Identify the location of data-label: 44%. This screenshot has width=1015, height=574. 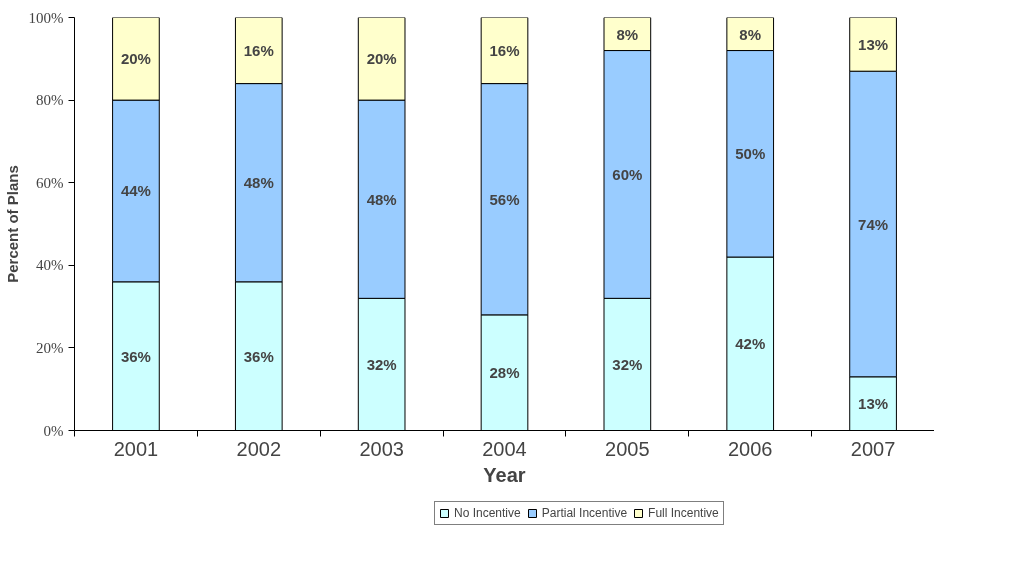
(135, 191).